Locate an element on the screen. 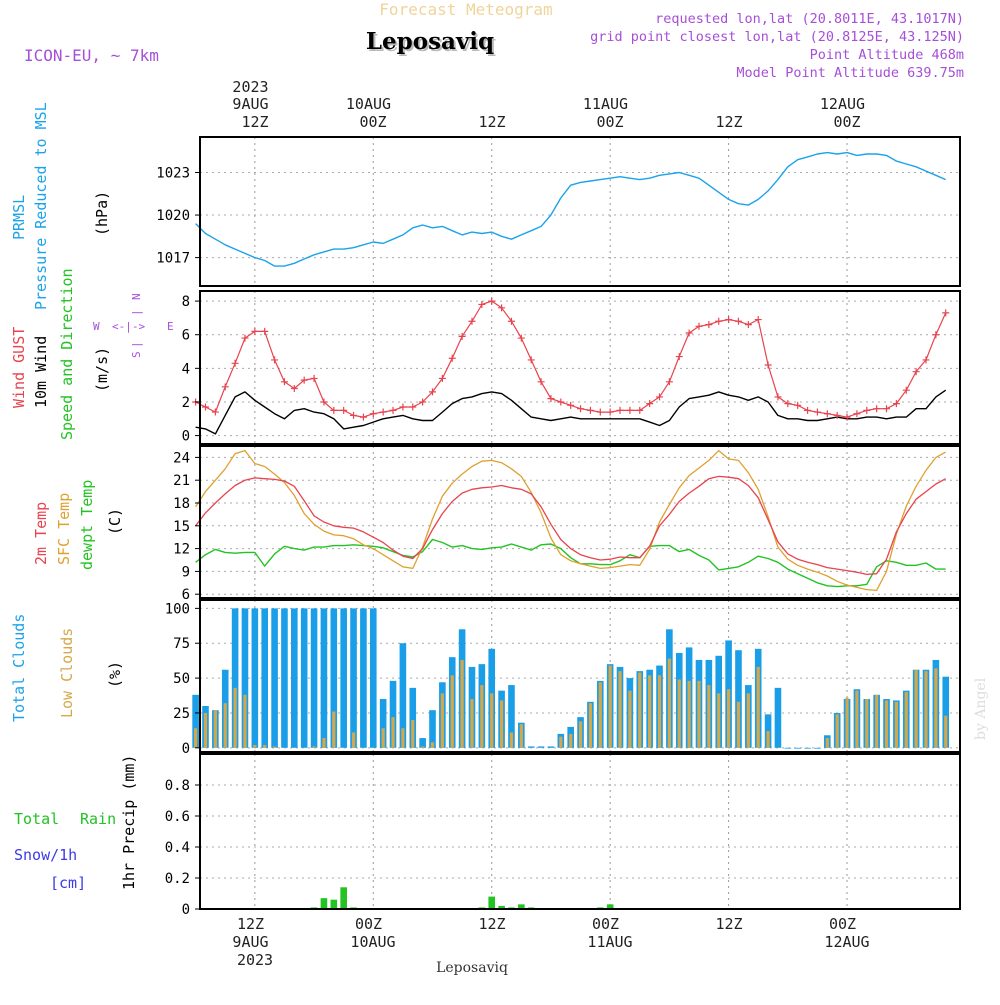  y-tick-label: 18 is located at coordinates (181, 504).